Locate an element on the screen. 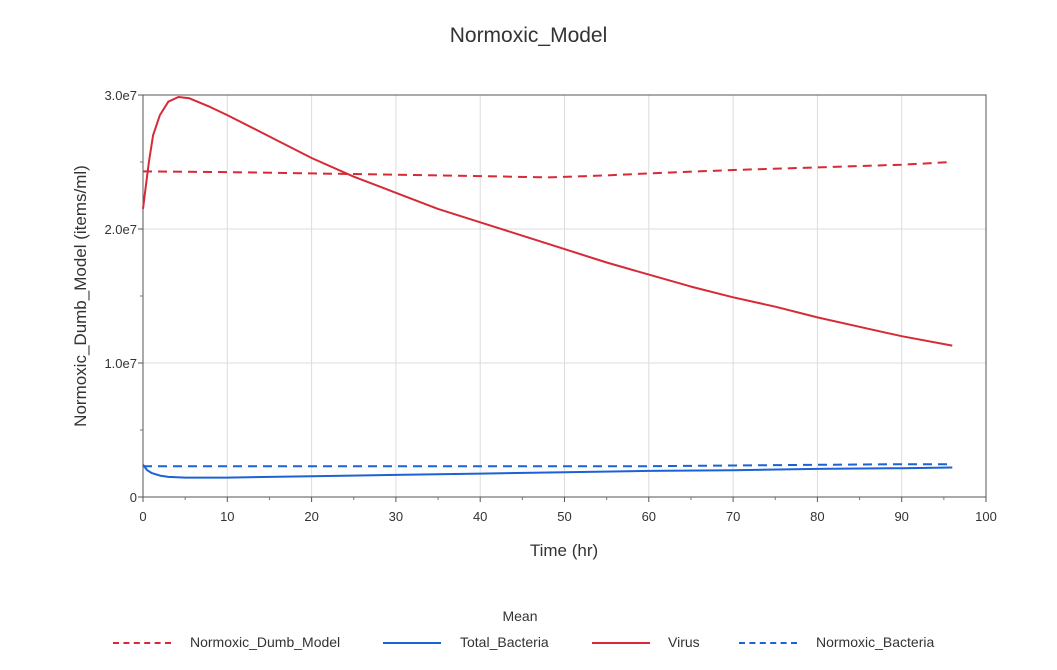  legend-item-normoxic-bacteria: Normoxic_Bacteria is located at coordinates (849, 643).